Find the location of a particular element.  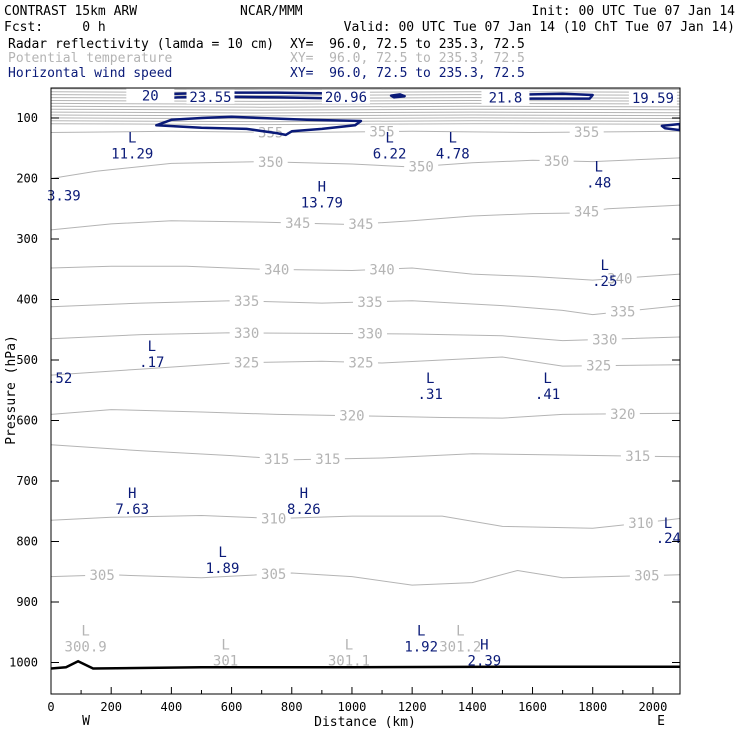

x-tick-label: 0 is located at coordinates (50, 707).